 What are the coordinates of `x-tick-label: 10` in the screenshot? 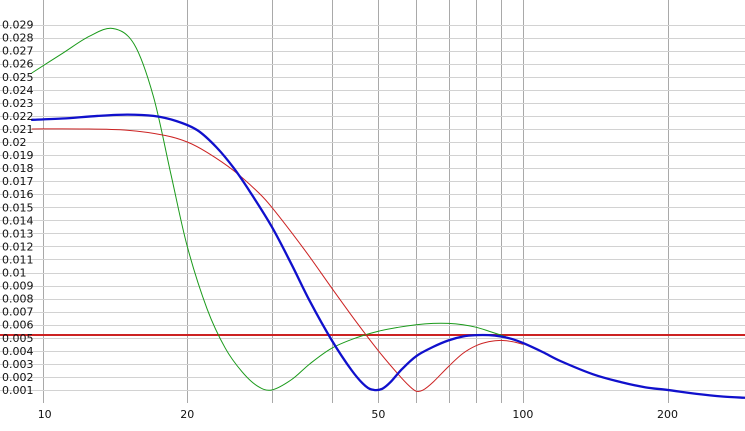 It's located at (45, 414).